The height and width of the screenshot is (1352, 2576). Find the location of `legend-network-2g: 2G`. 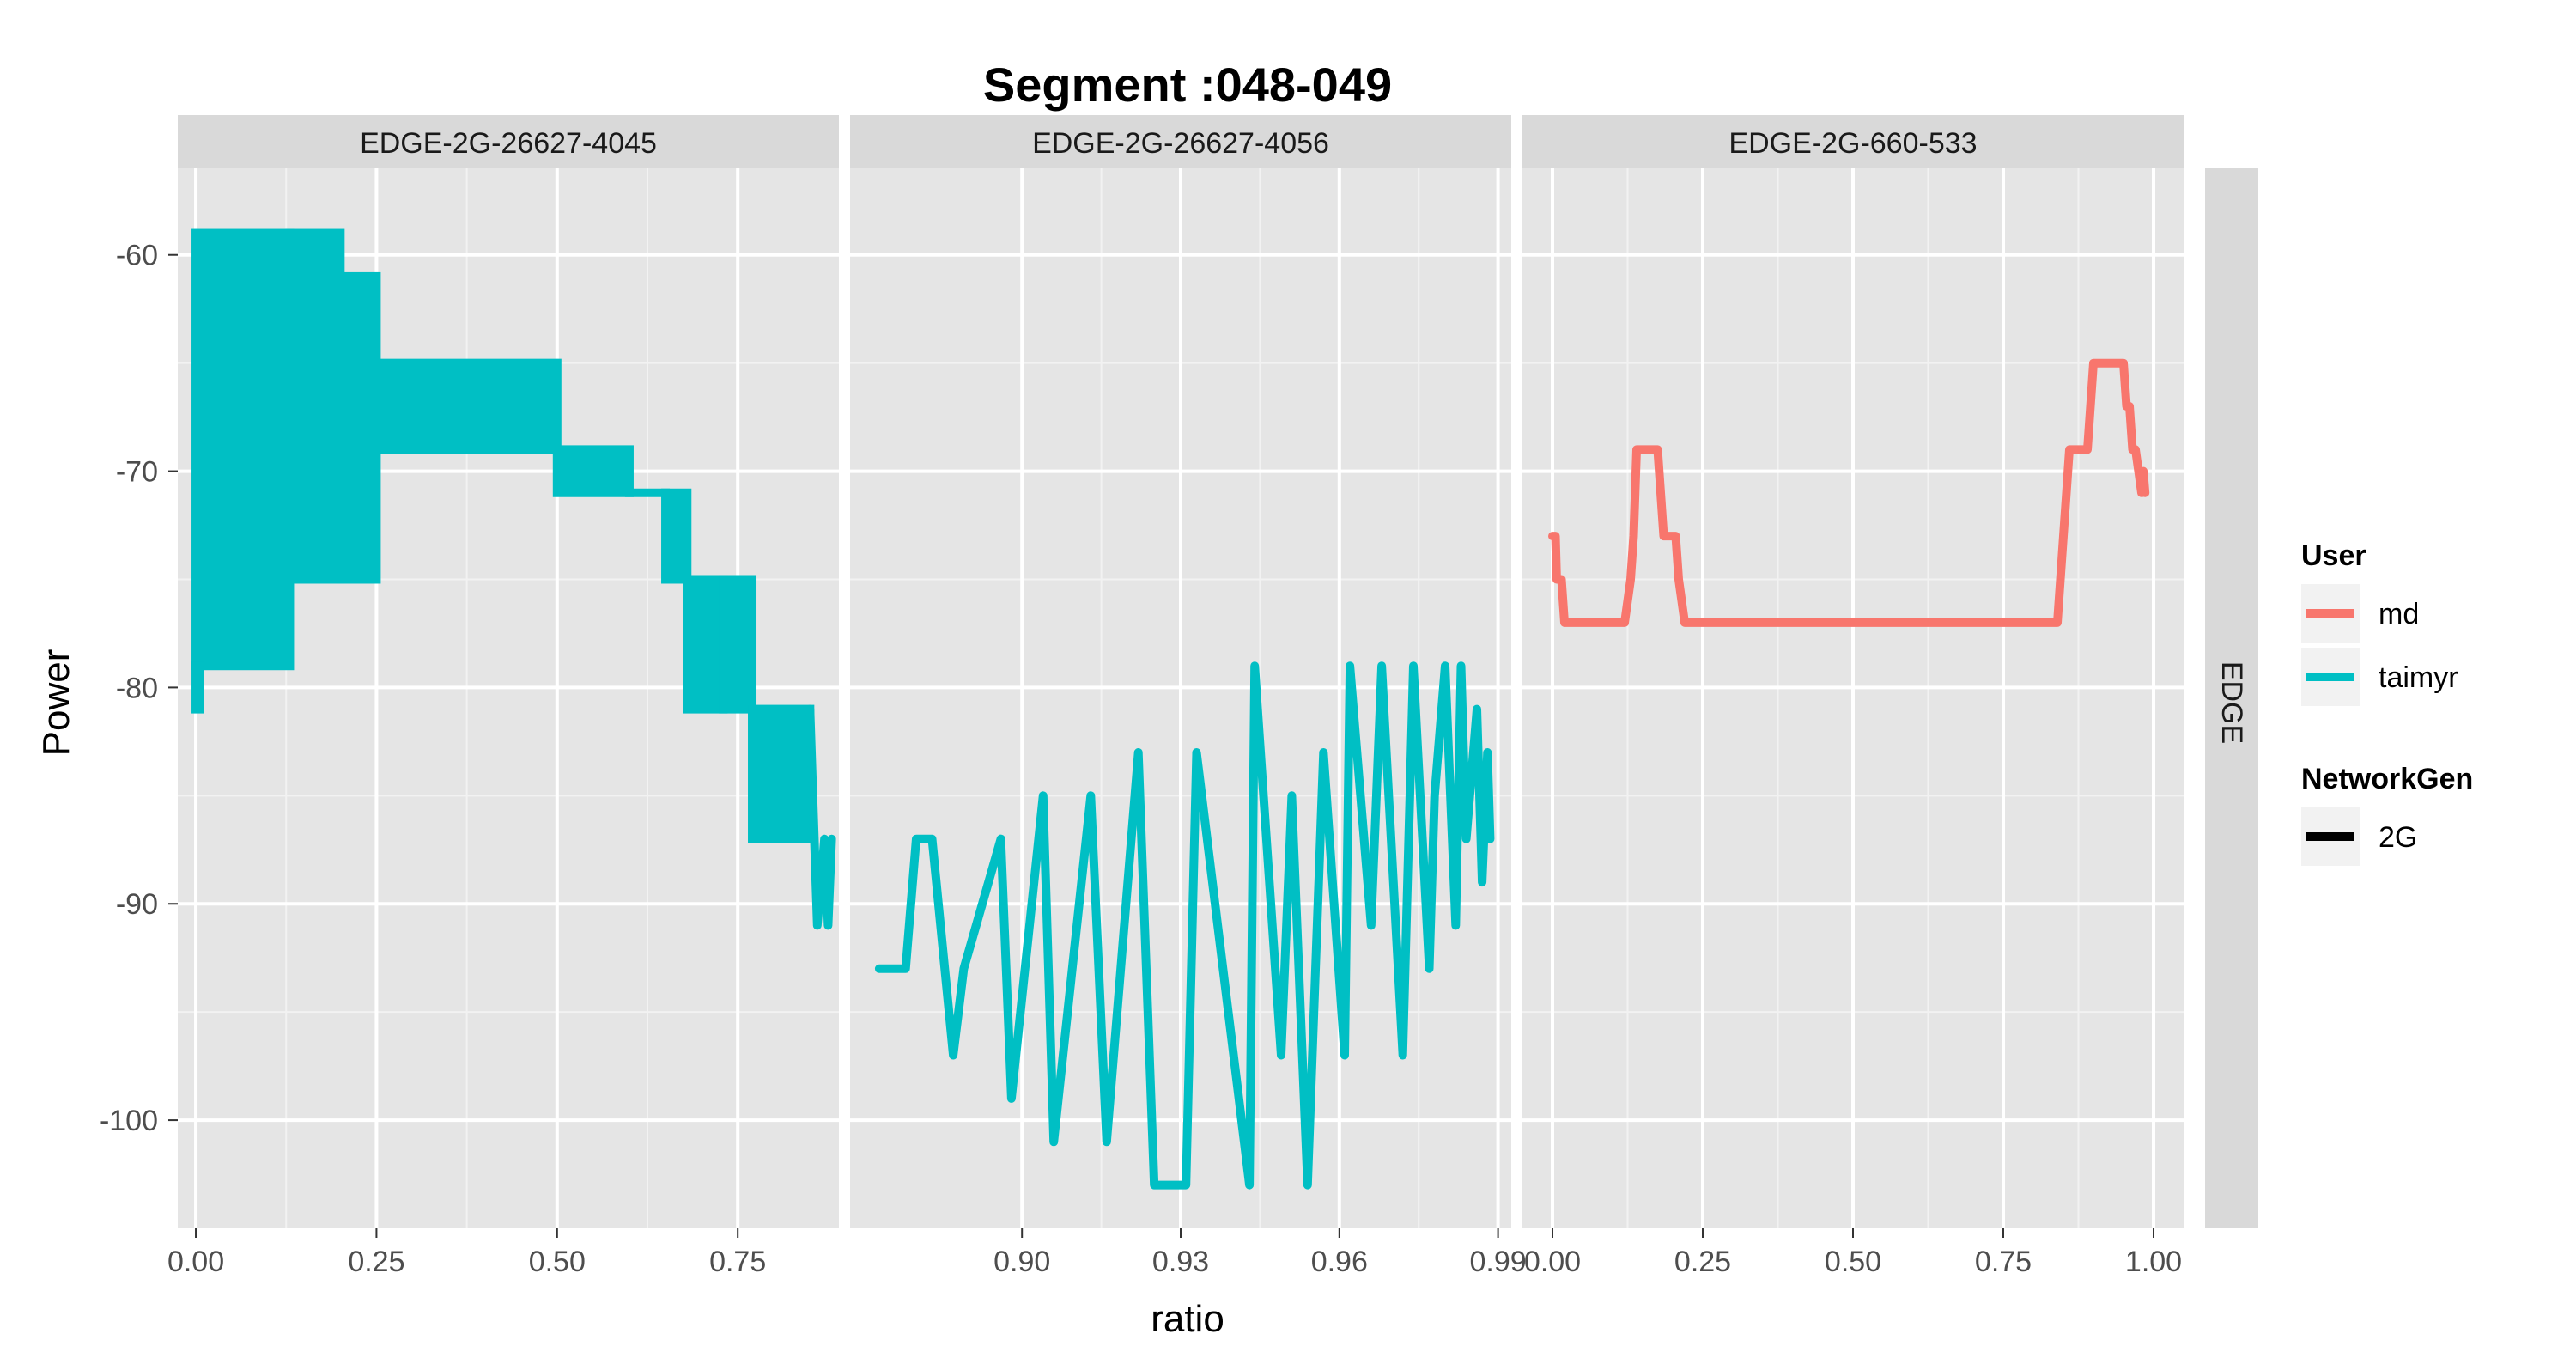

legend-network-2g: 2G is located at coordinates (2359, 836).